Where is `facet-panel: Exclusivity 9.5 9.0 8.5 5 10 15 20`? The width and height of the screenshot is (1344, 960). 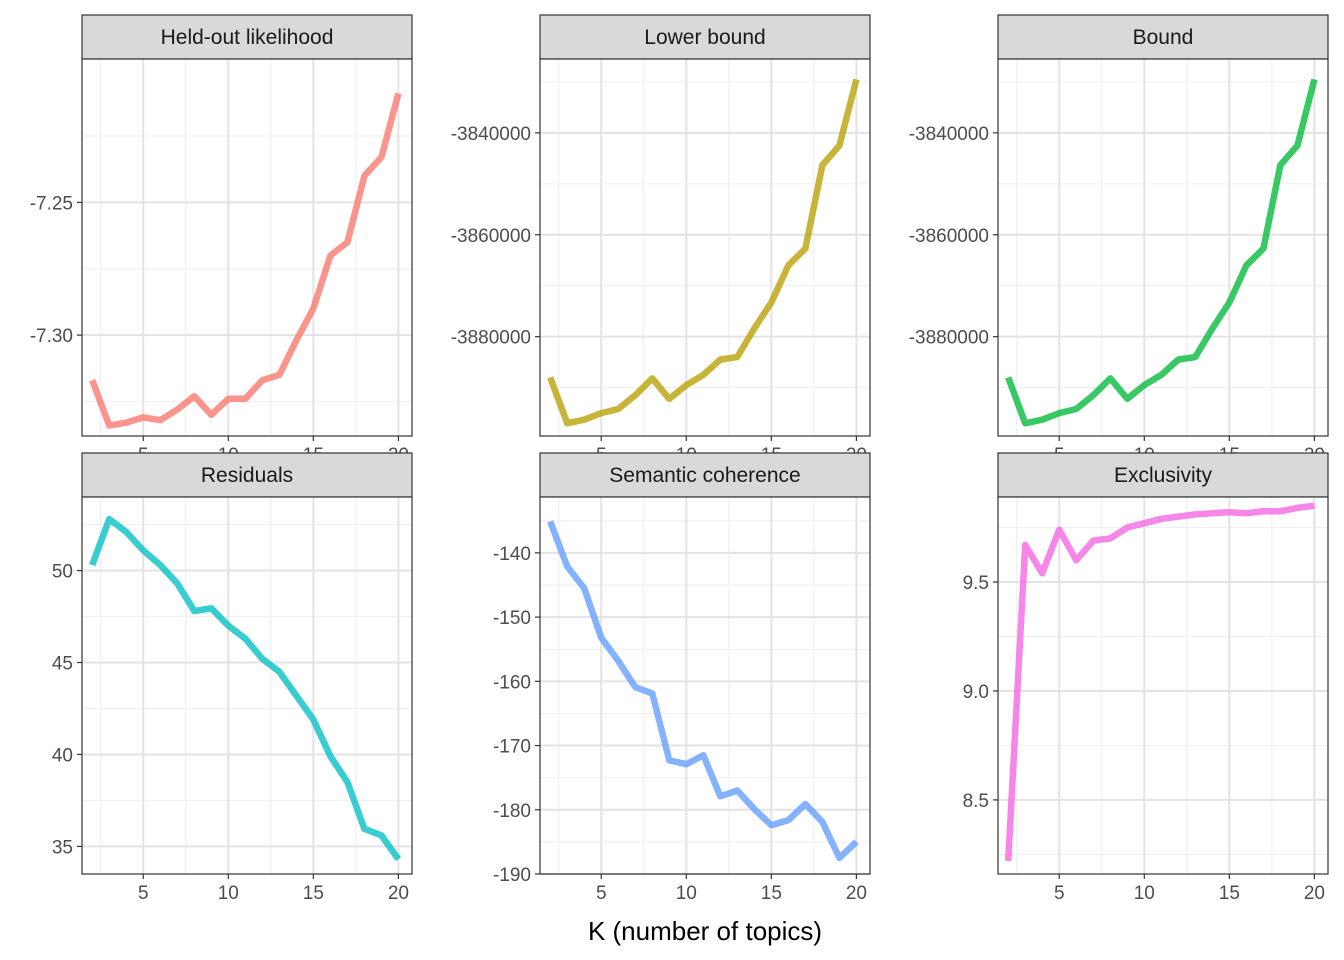 facet-panel: Exclusivity 9.5 9.0 8.5 5 10 15 20 is located at coordinates (1146, 678).